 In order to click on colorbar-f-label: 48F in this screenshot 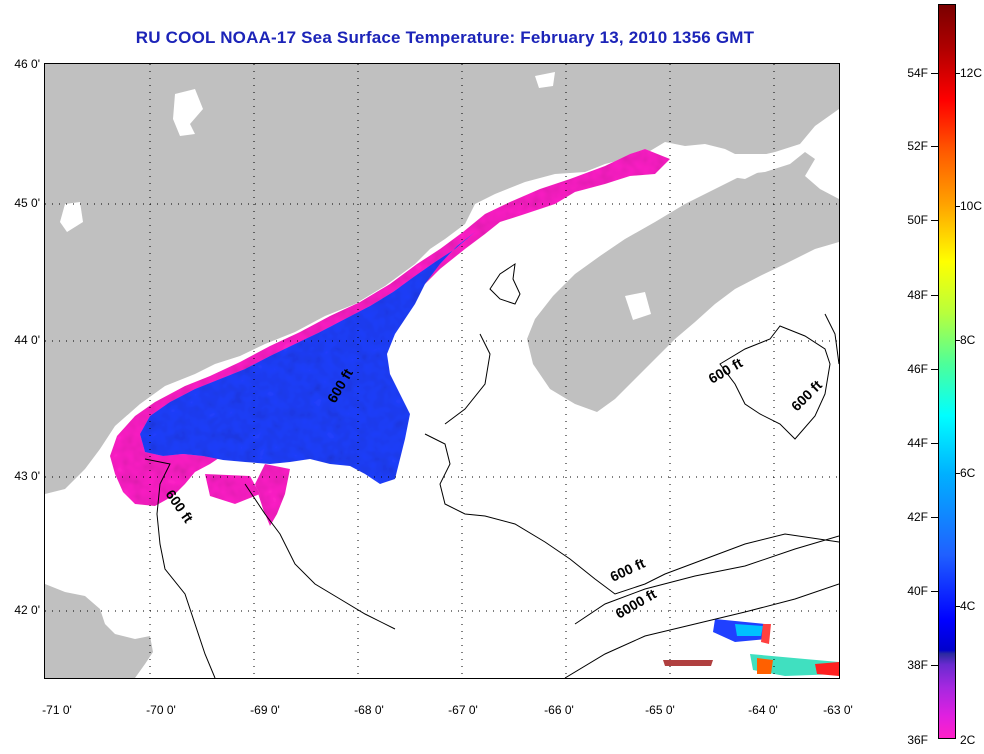, I will do `click(917, 295)`.